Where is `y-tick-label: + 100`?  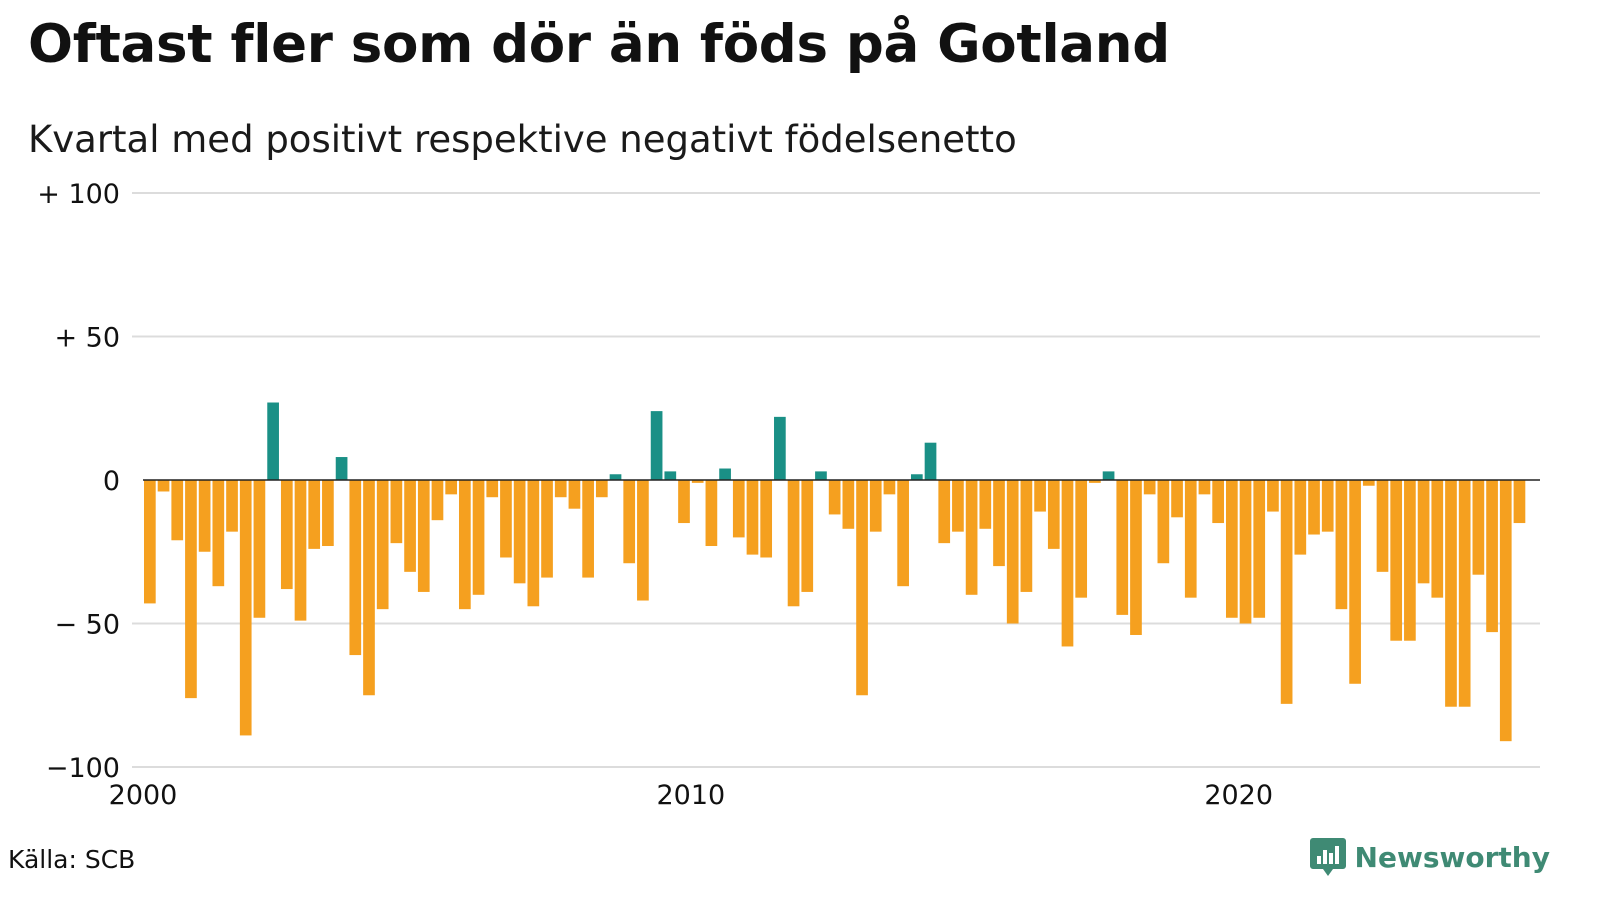
y-tick-label: + 100 is located at coordinates (78, 194).